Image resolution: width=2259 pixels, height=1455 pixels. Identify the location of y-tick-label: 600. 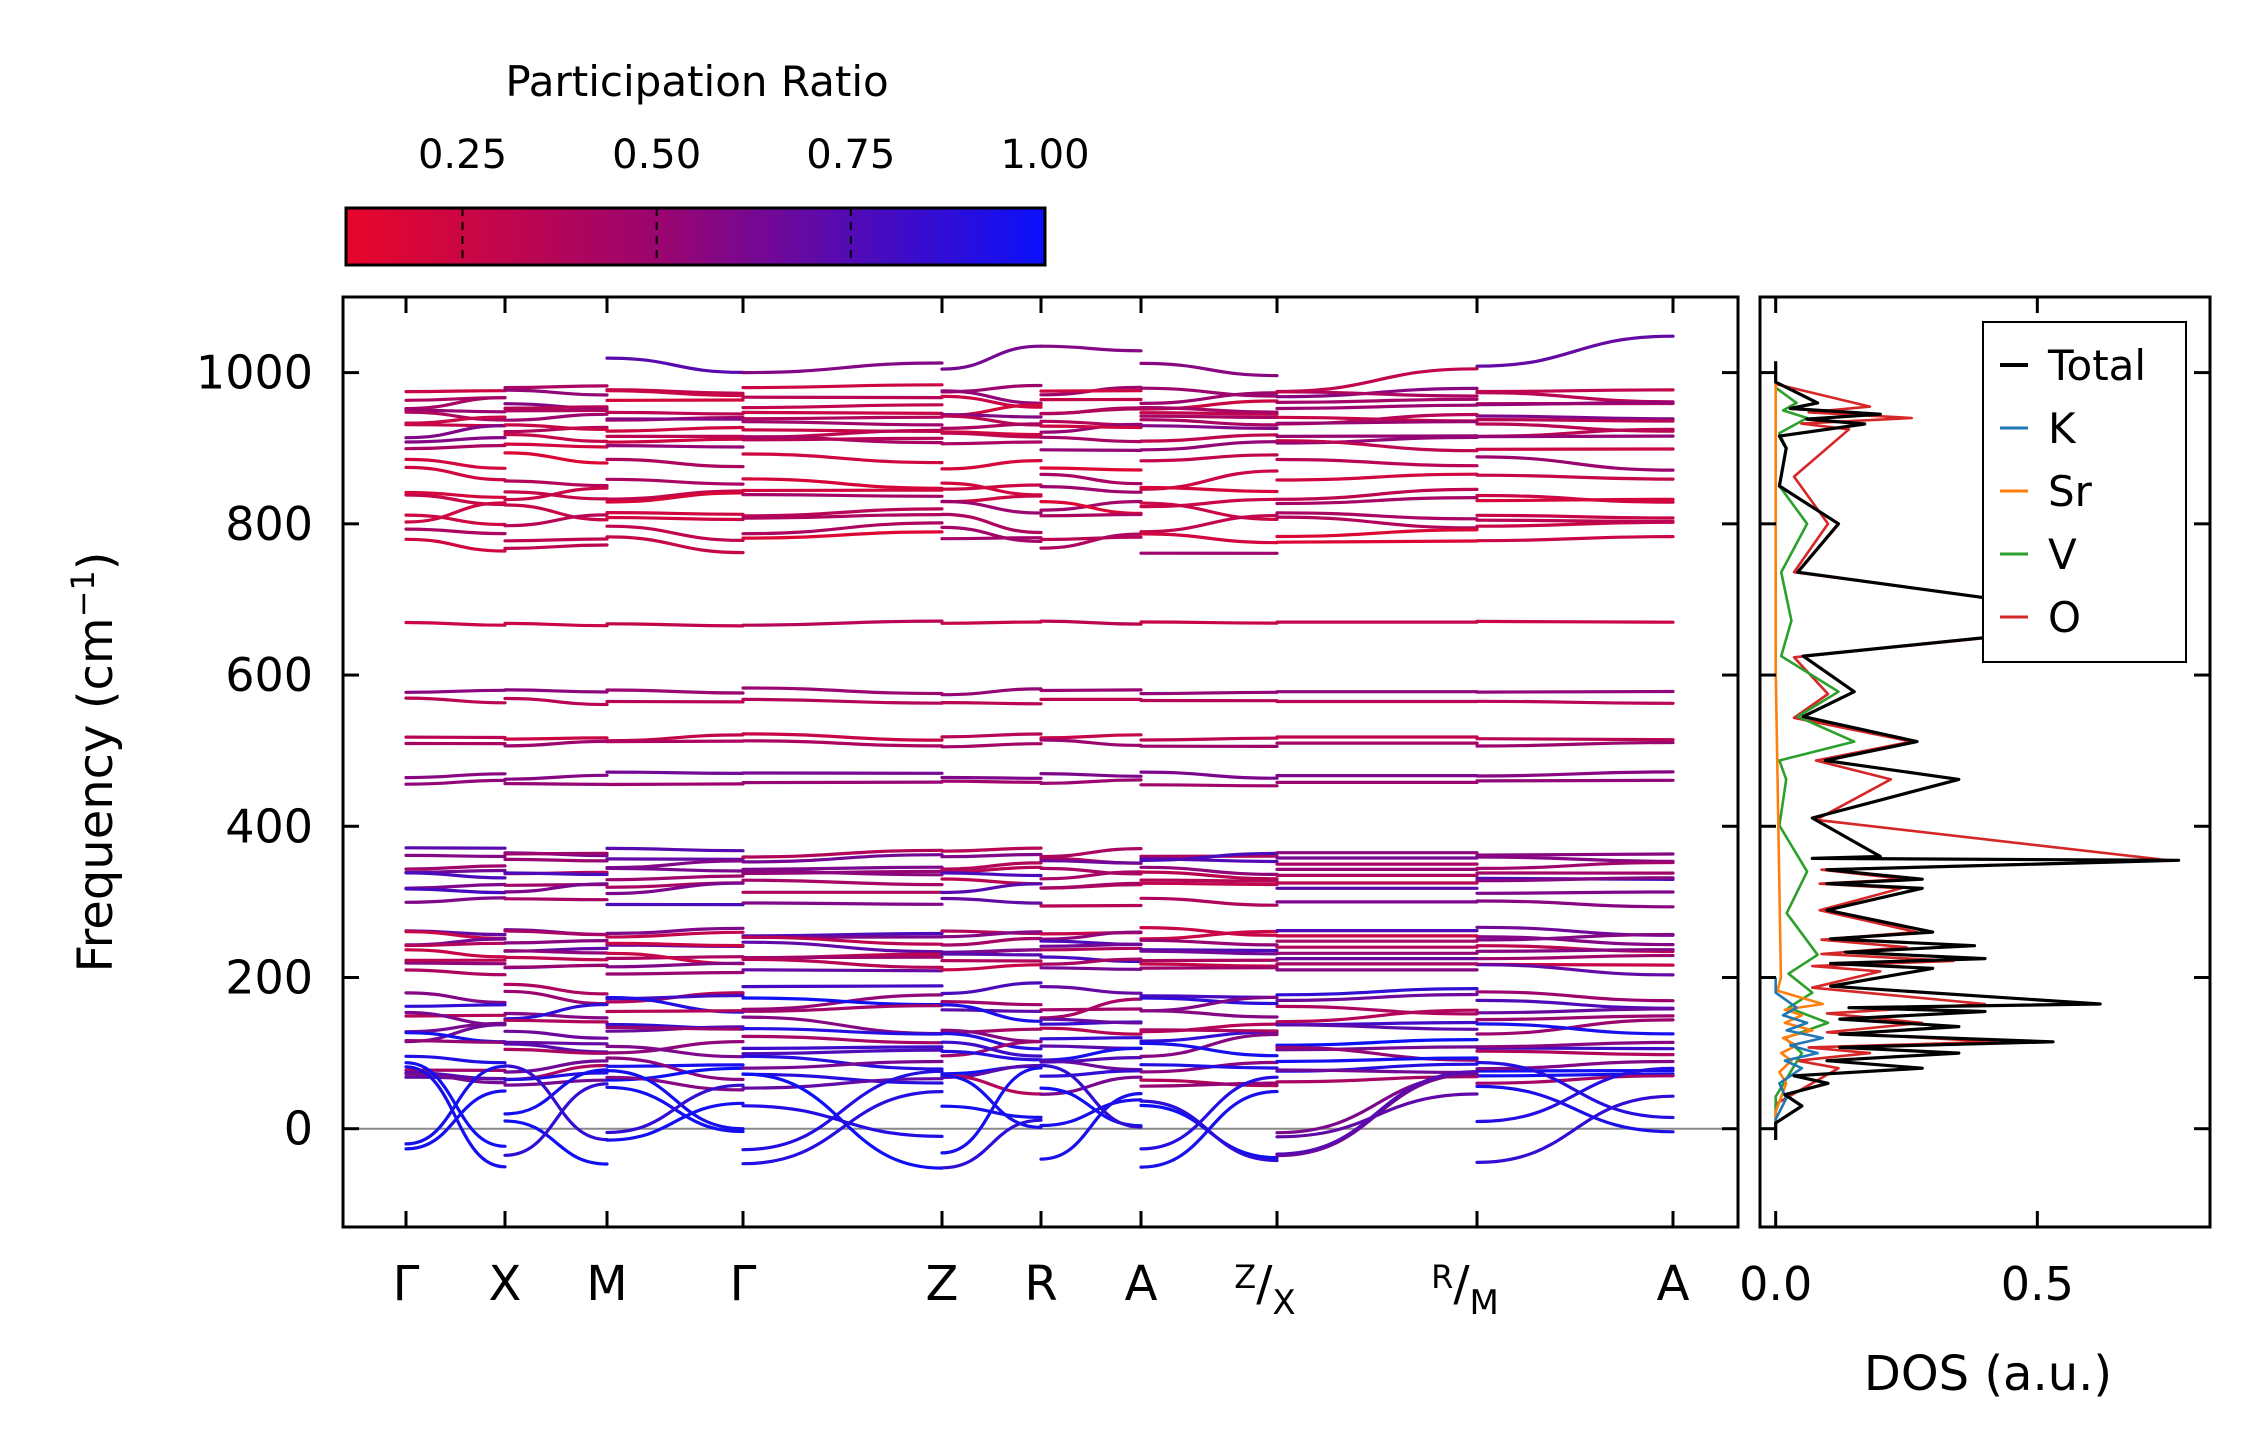
(269, 675).